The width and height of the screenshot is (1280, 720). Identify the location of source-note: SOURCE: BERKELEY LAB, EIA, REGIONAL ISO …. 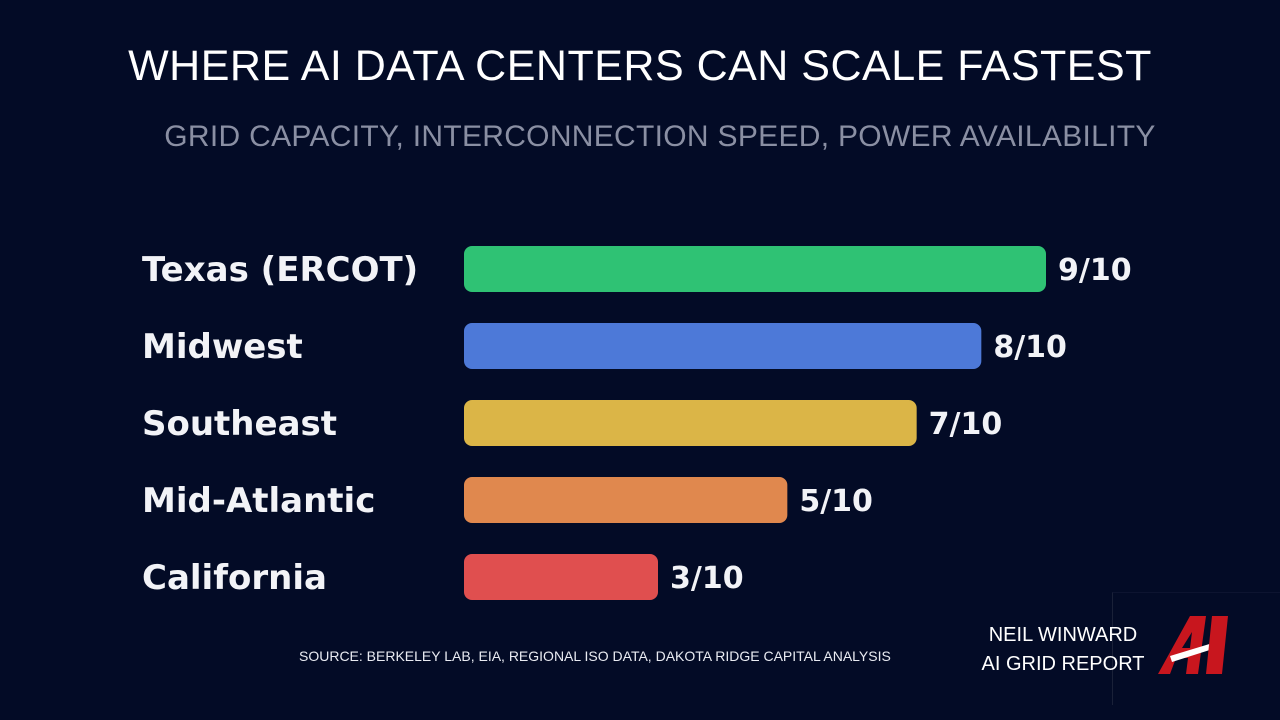
(595, 656).